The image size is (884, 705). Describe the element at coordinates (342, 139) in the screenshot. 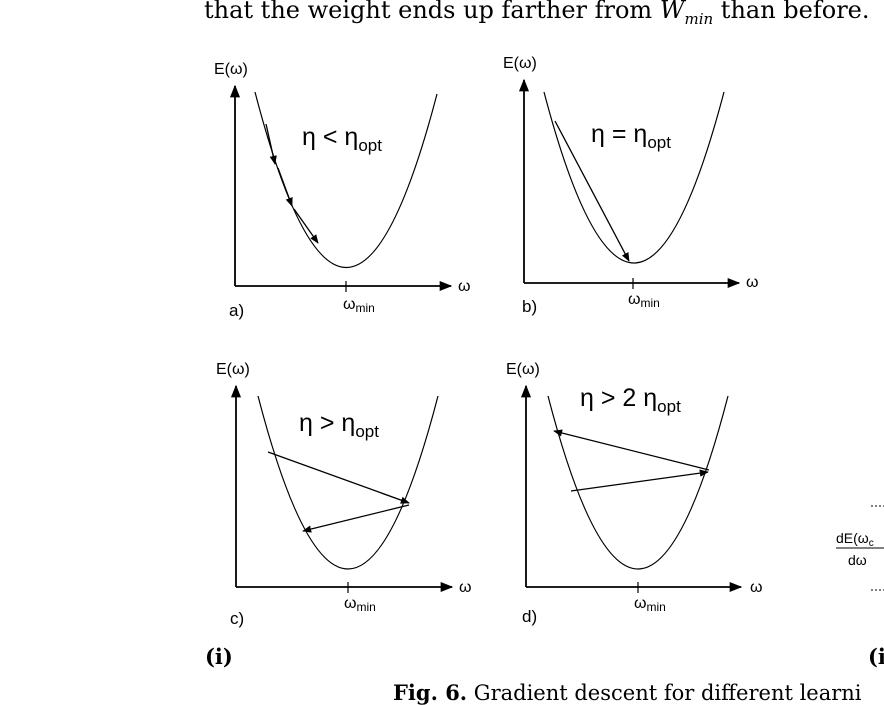

I see `eta-condition: η < ηopt` at that location.